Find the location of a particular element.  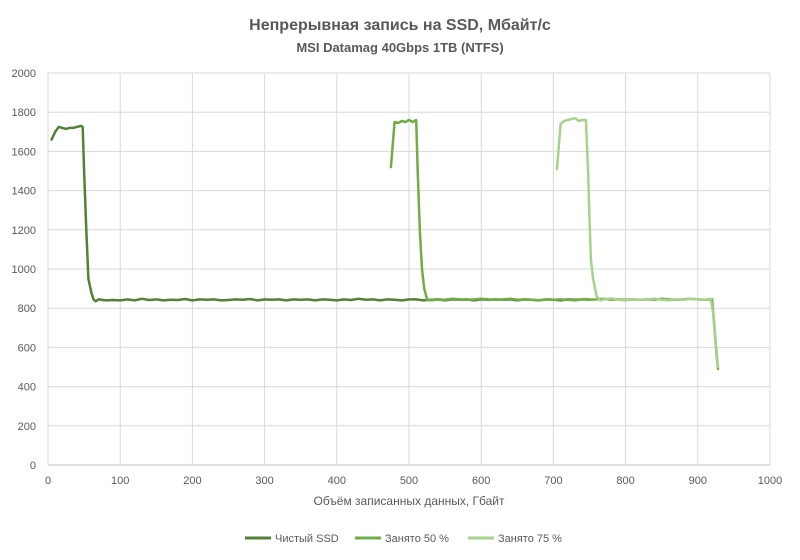

x-tick-label: 900 is located at coordinates (698, 481).